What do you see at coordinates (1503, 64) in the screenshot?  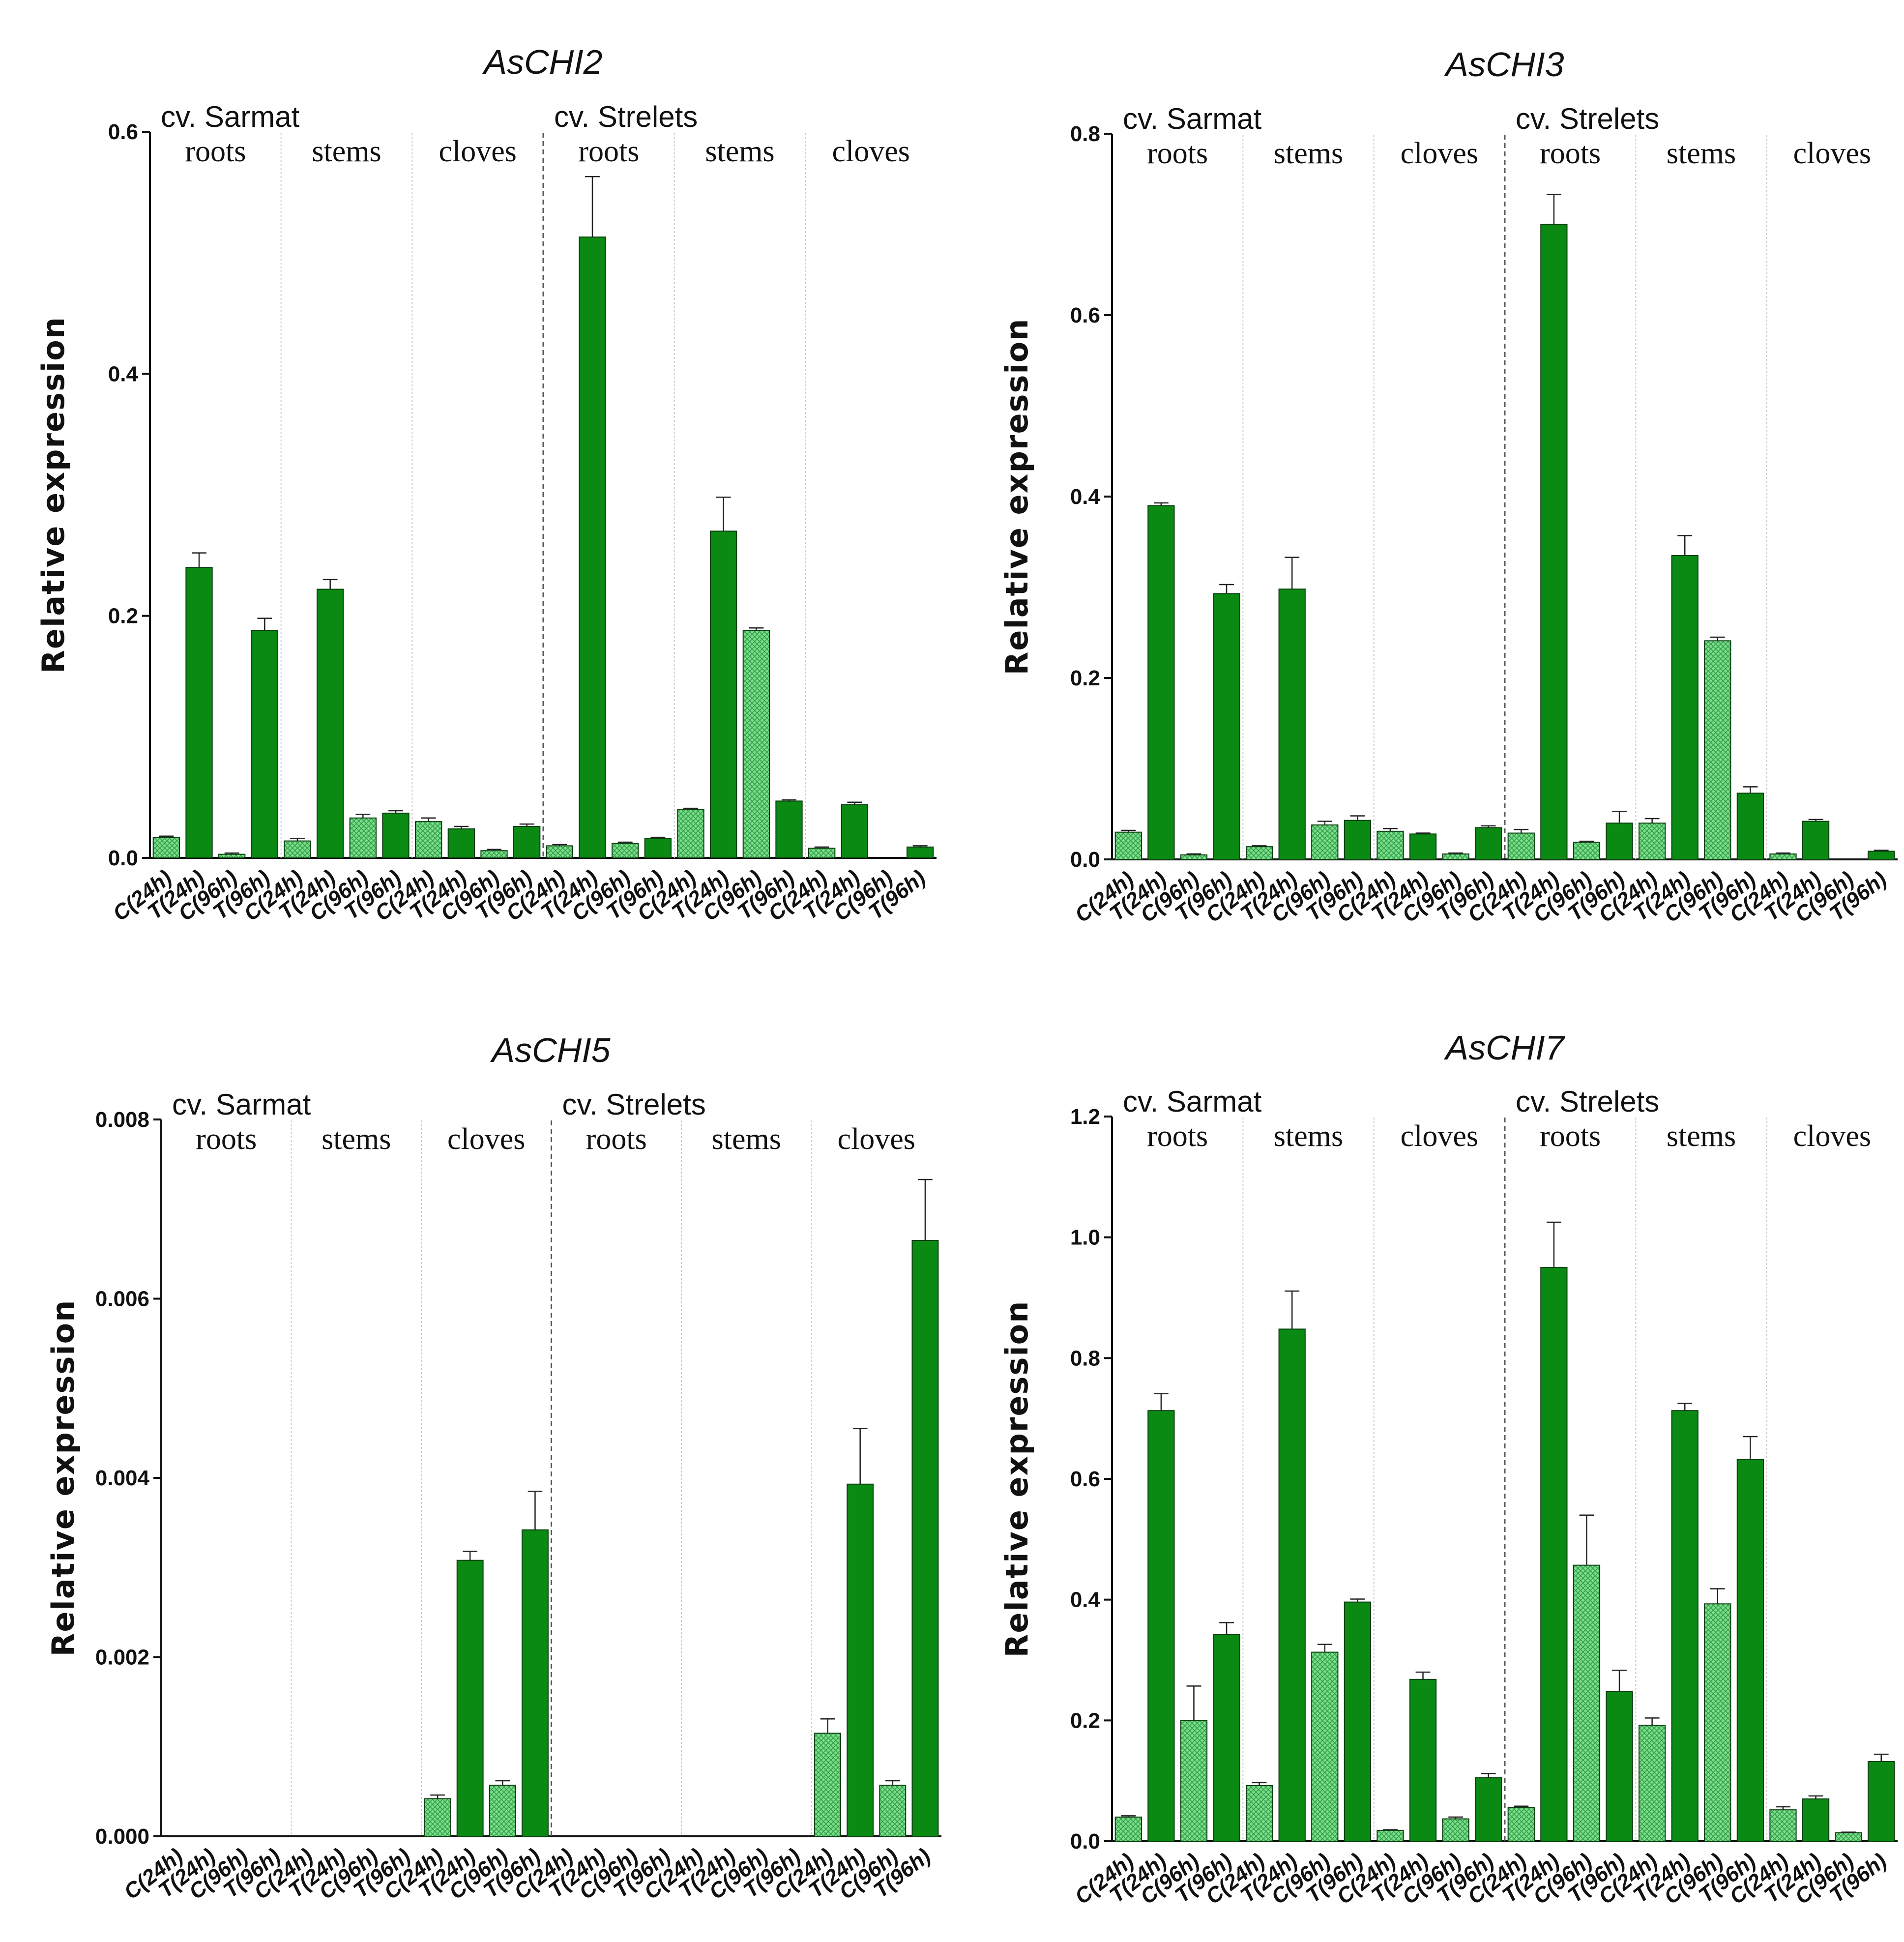 I see `chart-title: AsCHI3` at bounding box center [1503, 64].